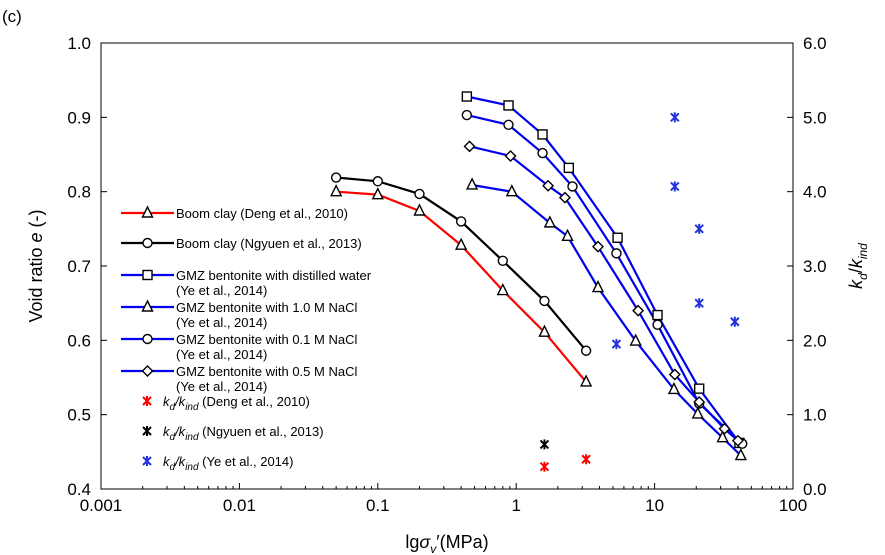 The height and width of the screenshot is (555, 885). Describe the element at coordinates (236, 403) in the screenshot. I see `legend-label: kd/kind (Deng et al., 2010)` at that location.